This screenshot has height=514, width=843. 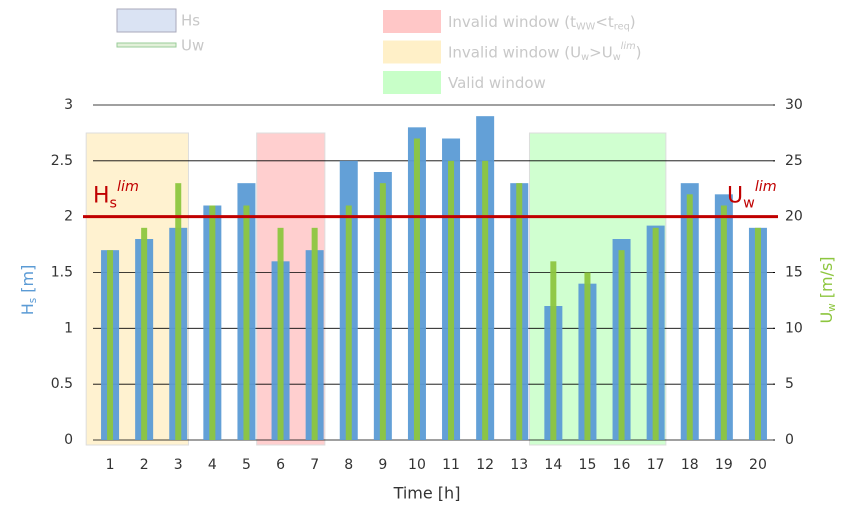 What do you see at coordinates (601, 52) in the screenshot?
I see `text-part: >U` at bounding box center [601, 52].